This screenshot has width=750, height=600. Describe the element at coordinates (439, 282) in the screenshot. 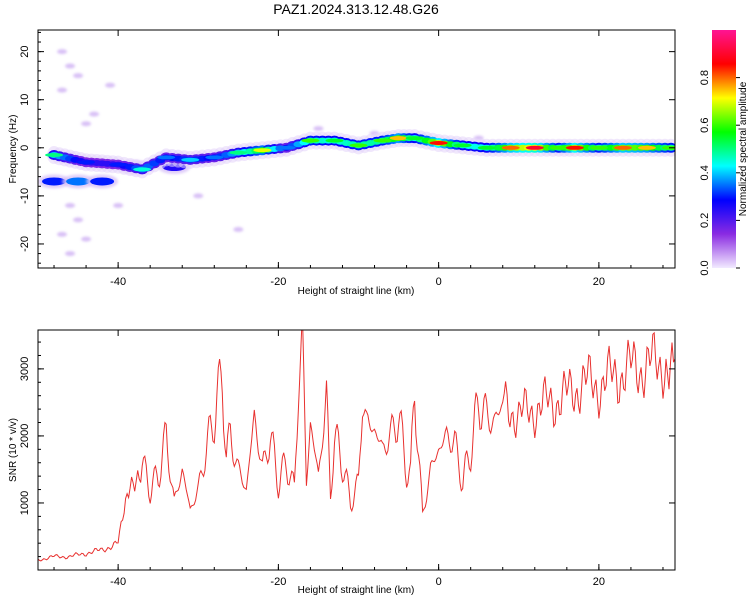

I see `spectrogram-x-tick-label: 0` at that location.